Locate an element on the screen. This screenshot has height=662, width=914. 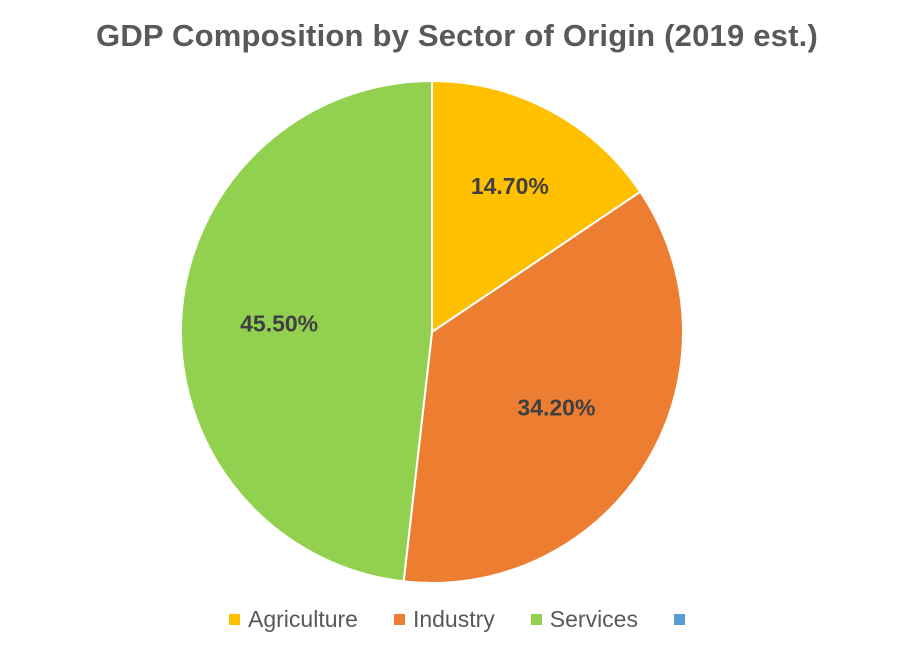
legend-item-agriculture: Agriculture is located at coordinates (293, 619).